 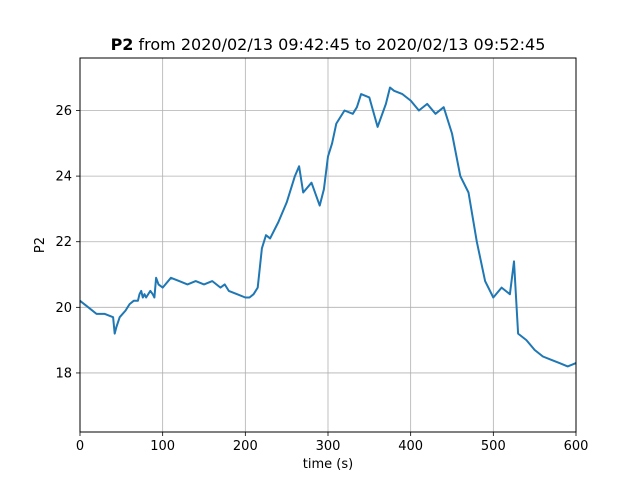 What do you see at coordinates (80, 446) in the screenshot?
I see `x-tick-label: 0` at bounding box center [80, 446].